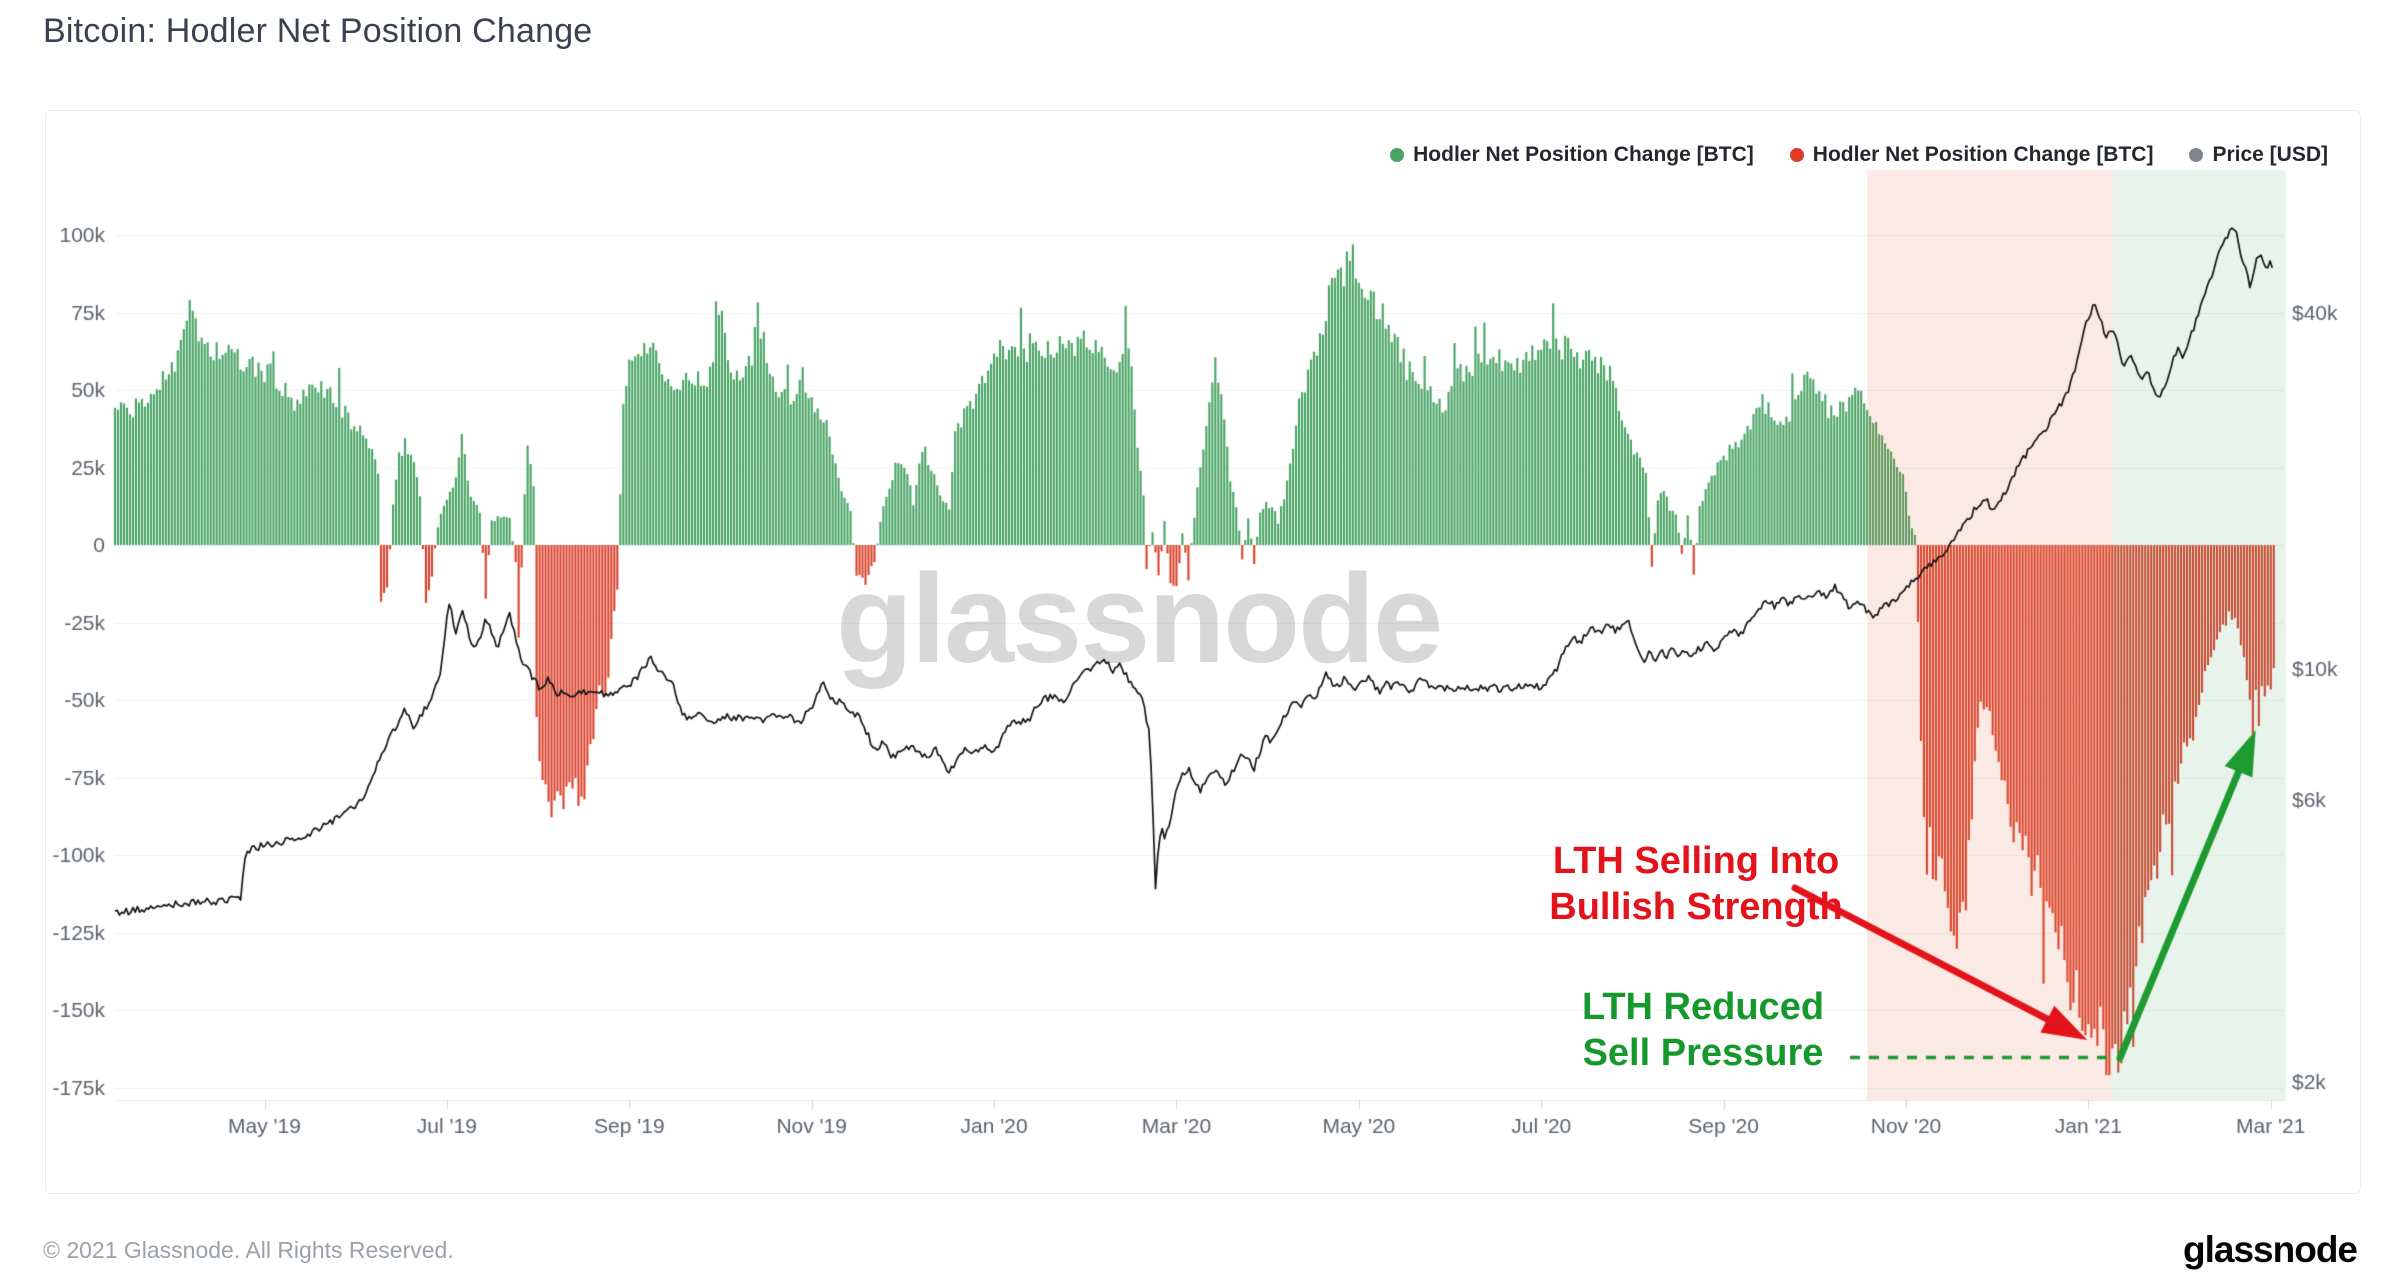 The image size is (2400, 1286). I want to click on annotation-lth-selling-line2: Bullish Strength, so click(1696, 907).